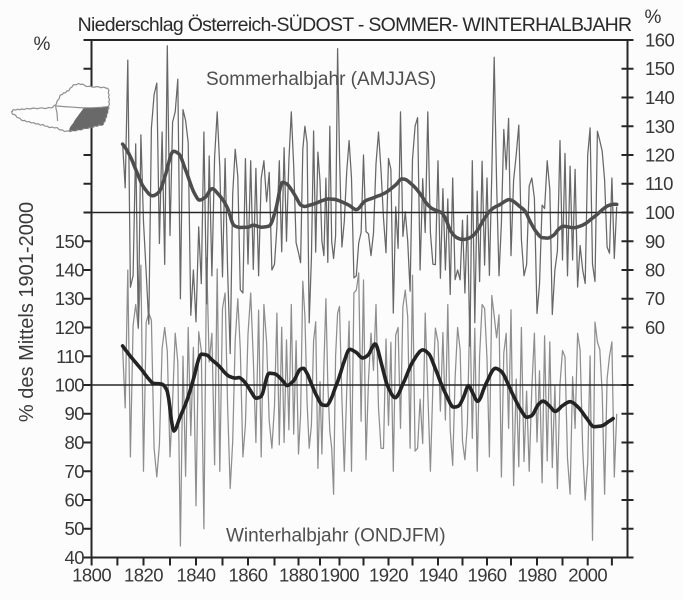 This screenshot has width=683, height=600. What do you see at coordinates (27, 312) in the screenshot?
I see `svg-text: % des Mittels 1901-2000` at bounding box center [27, 312].